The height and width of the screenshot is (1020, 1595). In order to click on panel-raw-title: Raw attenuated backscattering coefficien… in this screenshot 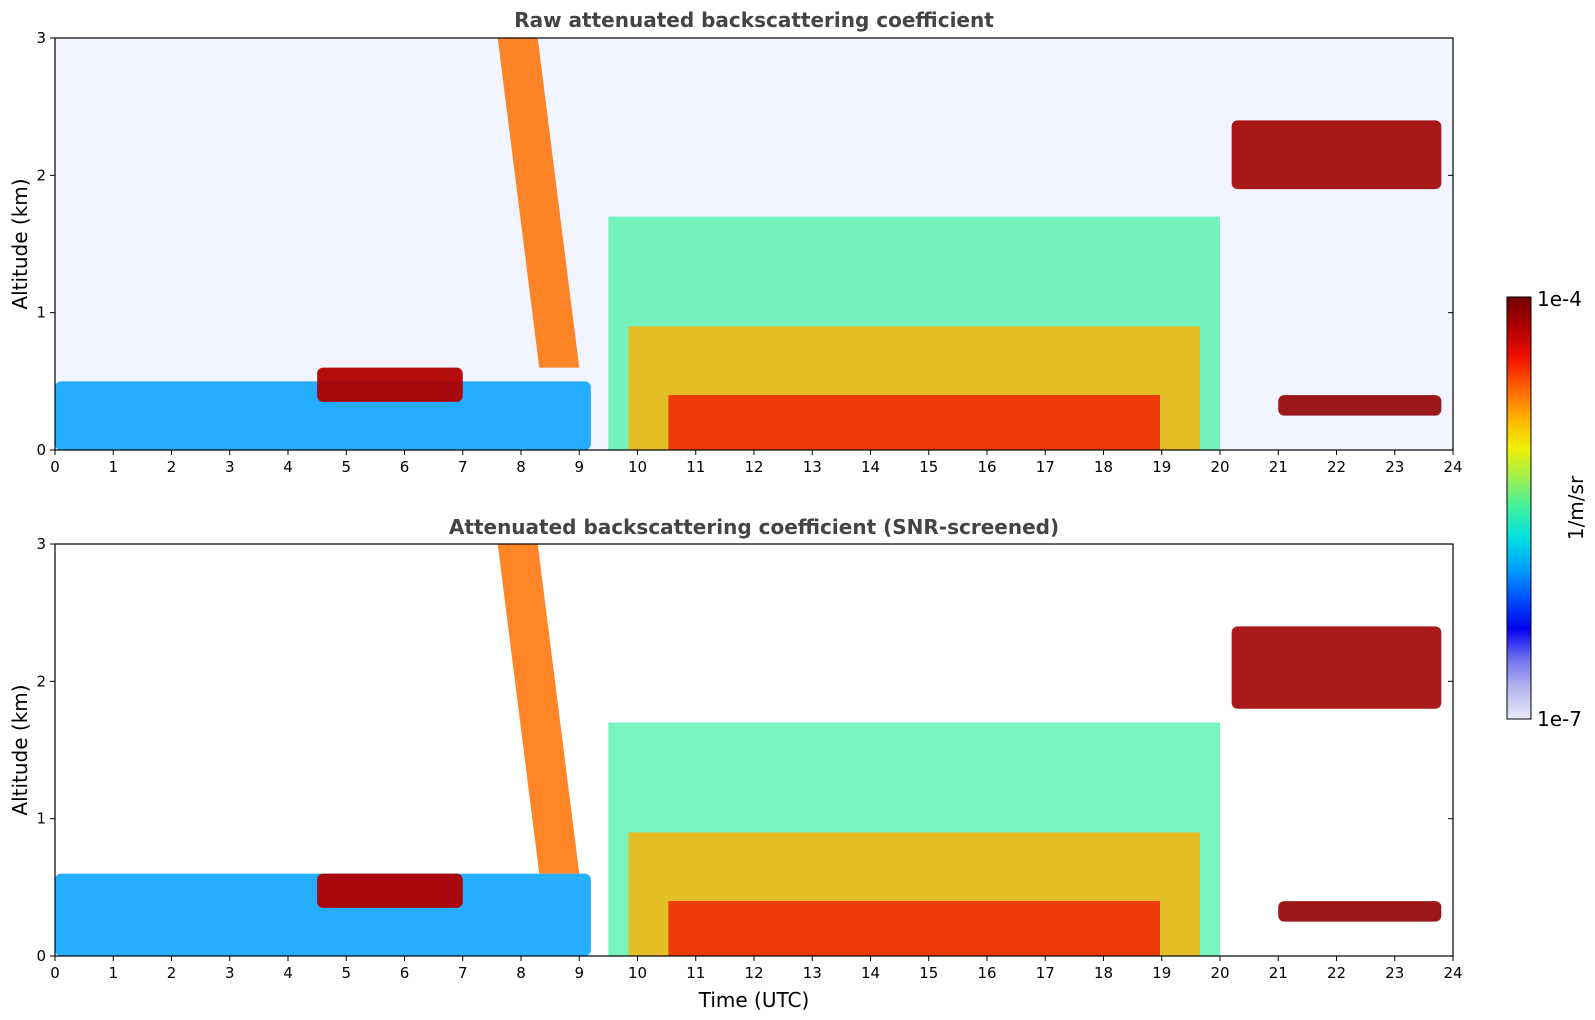, I will do `click(754, 20)`.